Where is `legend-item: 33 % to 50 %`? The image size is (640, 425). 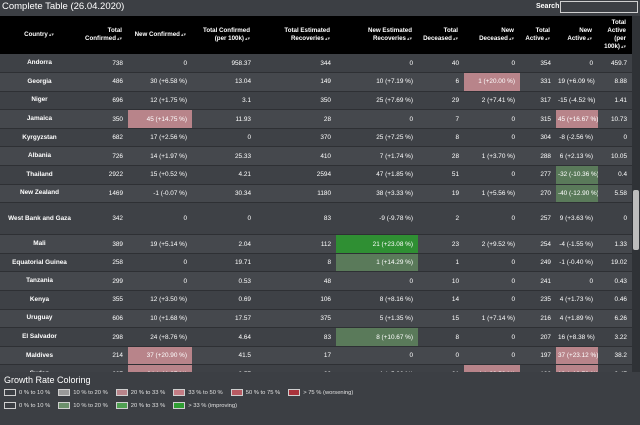 legend-item: 33 % to 50 % is located at coordinates (198, 392).